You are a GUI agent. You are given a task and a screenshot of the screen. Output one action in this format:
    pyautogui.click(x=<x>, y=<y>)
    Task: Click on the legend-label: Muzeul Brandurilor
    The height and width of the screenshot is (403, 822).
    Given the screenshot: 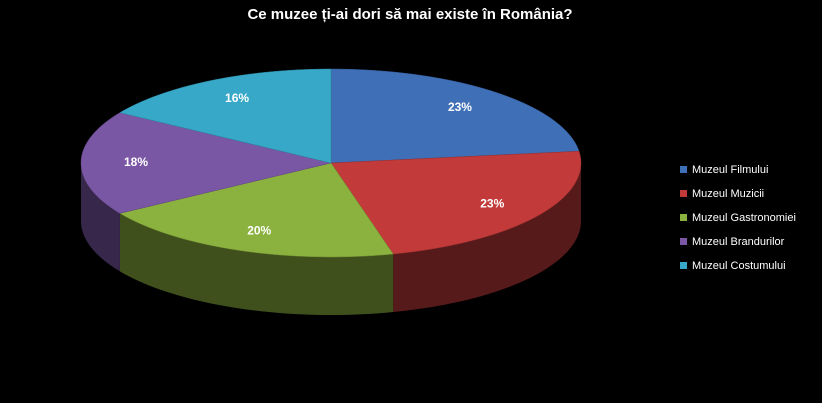 What is the action you would take?
    pyautogui.click(x=738, y=242)
    